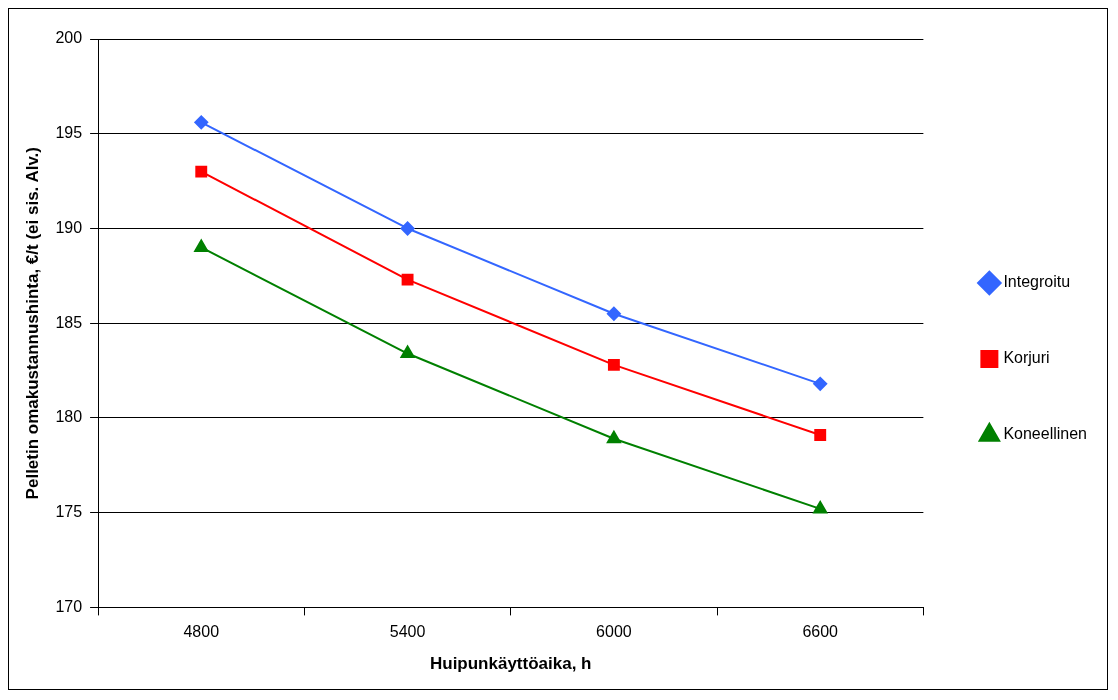 The width and height of the screenshot is (1118, 700). Describe the element at coordinates (69, 227) in the screenshot. I see `y-tick-label: 190` at that location.